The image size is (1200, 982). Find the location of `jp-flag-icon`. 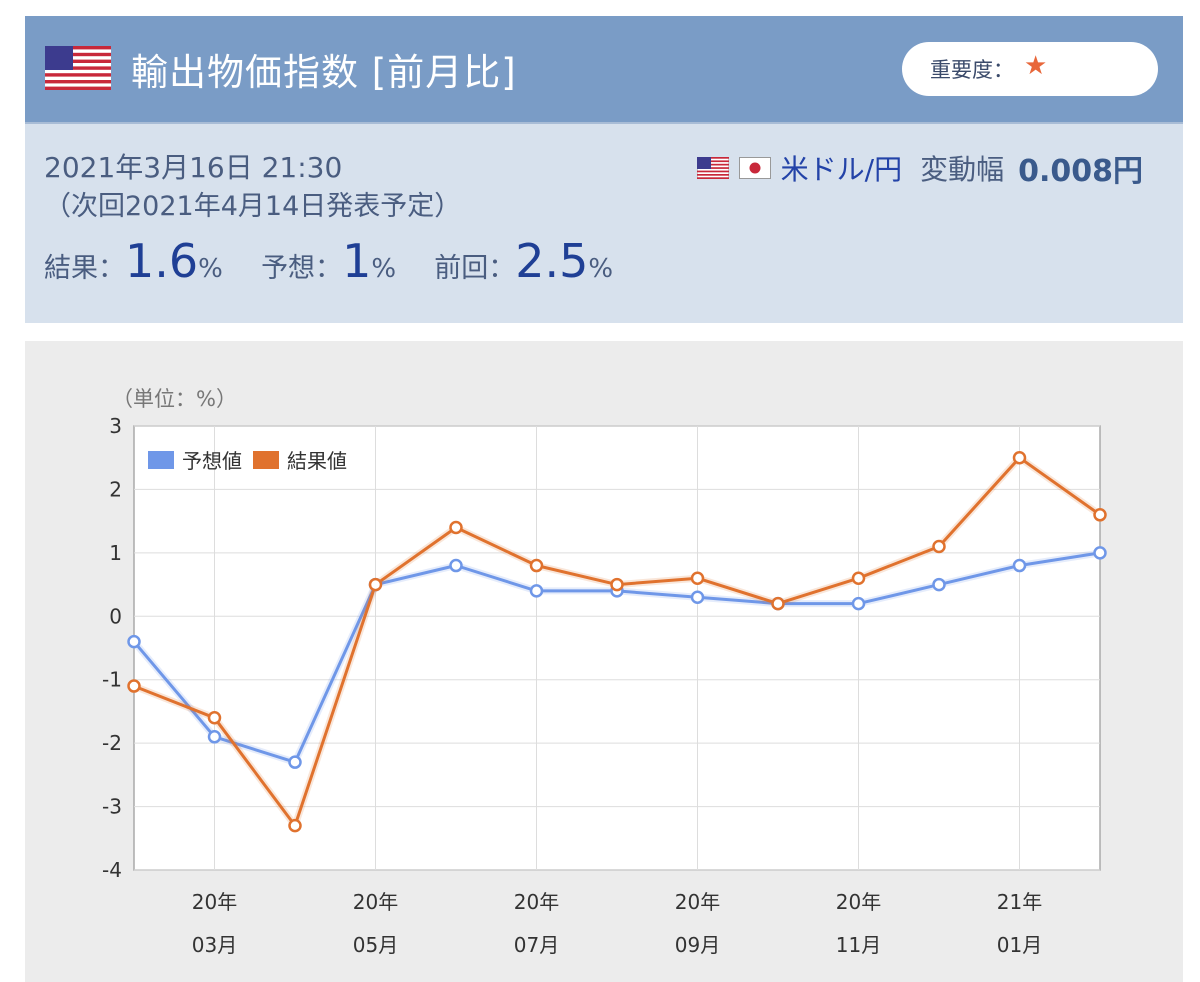

jp-flag-icon is located at coordinates (754, 168).